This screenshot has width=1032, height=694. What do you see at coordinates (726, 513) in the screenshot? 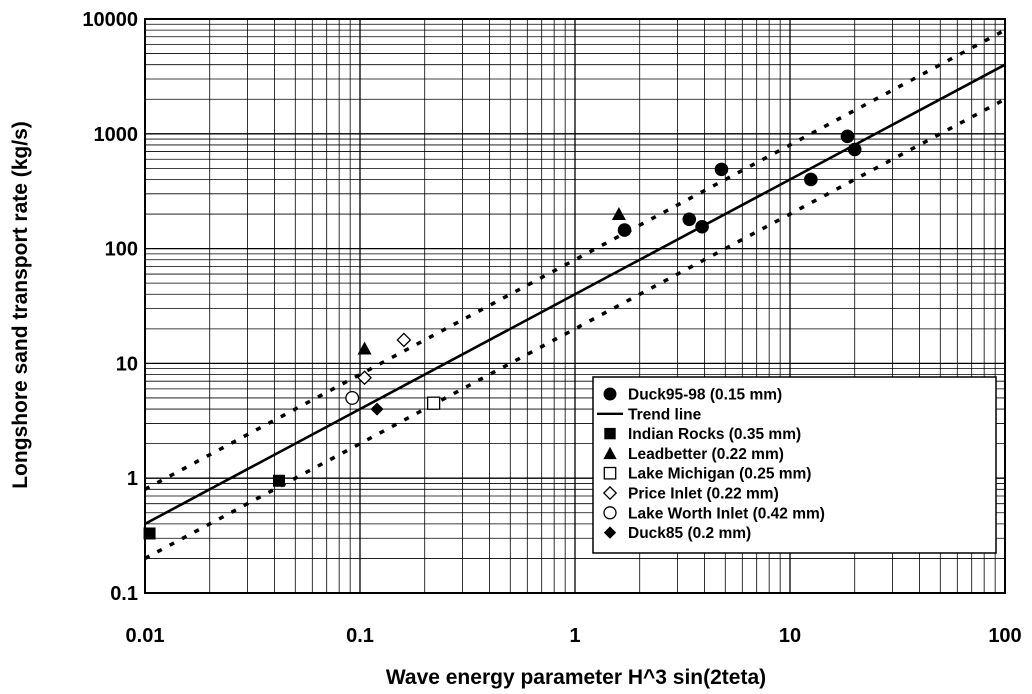
I see `legend-label: Lake Worth Inlet (0.42 mm)` at bounding box center [726, 513].